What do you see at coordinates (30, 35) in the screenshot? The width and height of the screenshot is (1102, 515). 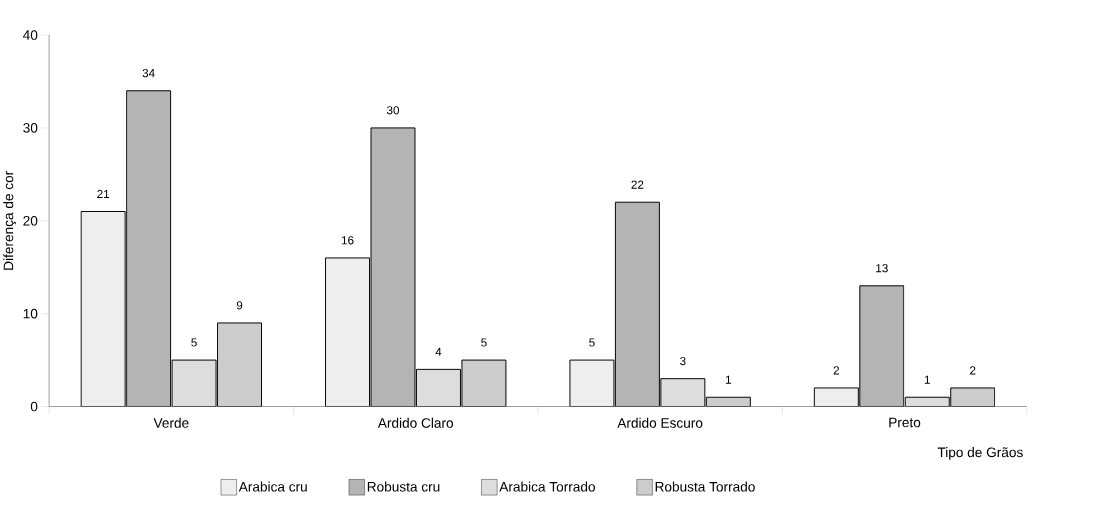 I see `y-tick-label: 40` at bounding box center [30, 35].